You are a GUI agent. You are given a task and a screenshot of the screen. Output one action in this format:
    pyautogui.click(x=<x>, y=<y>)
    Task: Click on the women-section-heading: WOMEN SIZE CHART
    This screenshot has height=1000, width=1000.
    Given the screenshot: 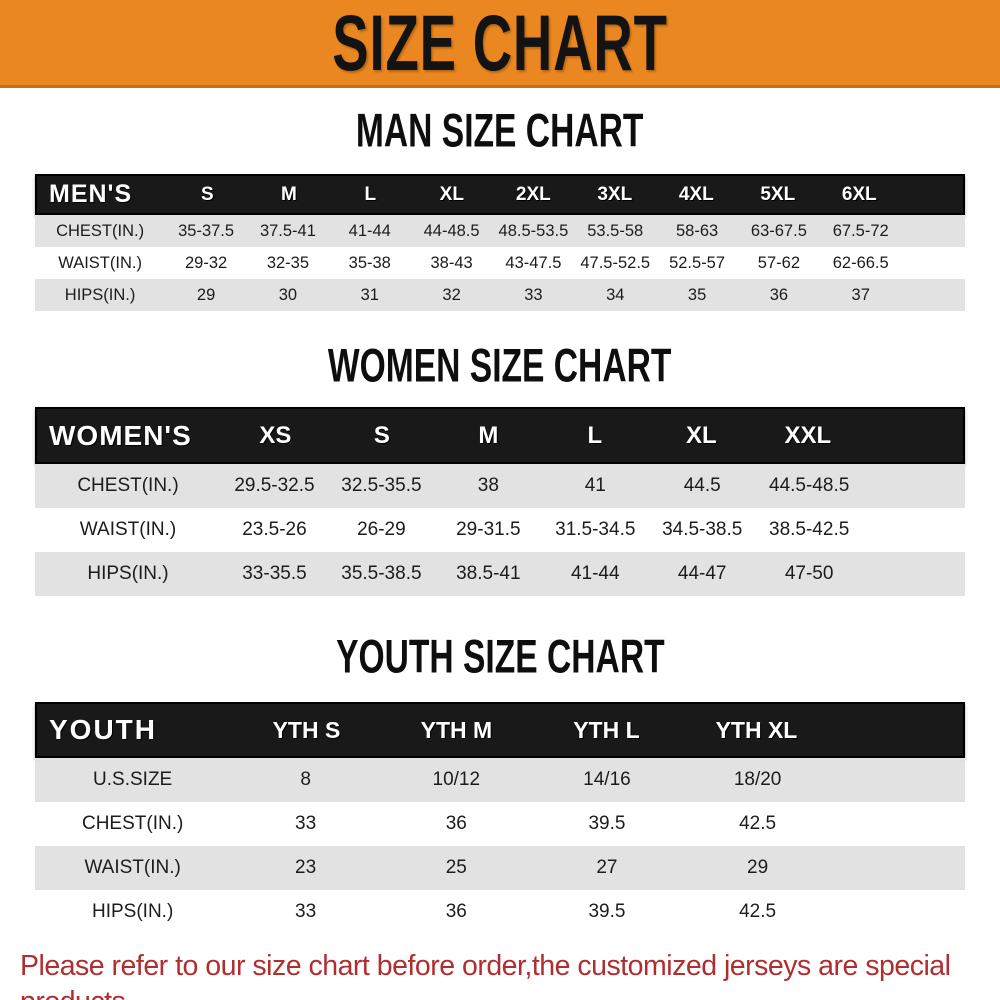 What is the action you would take?
    pyautogui.click(x=500, y=365)
    